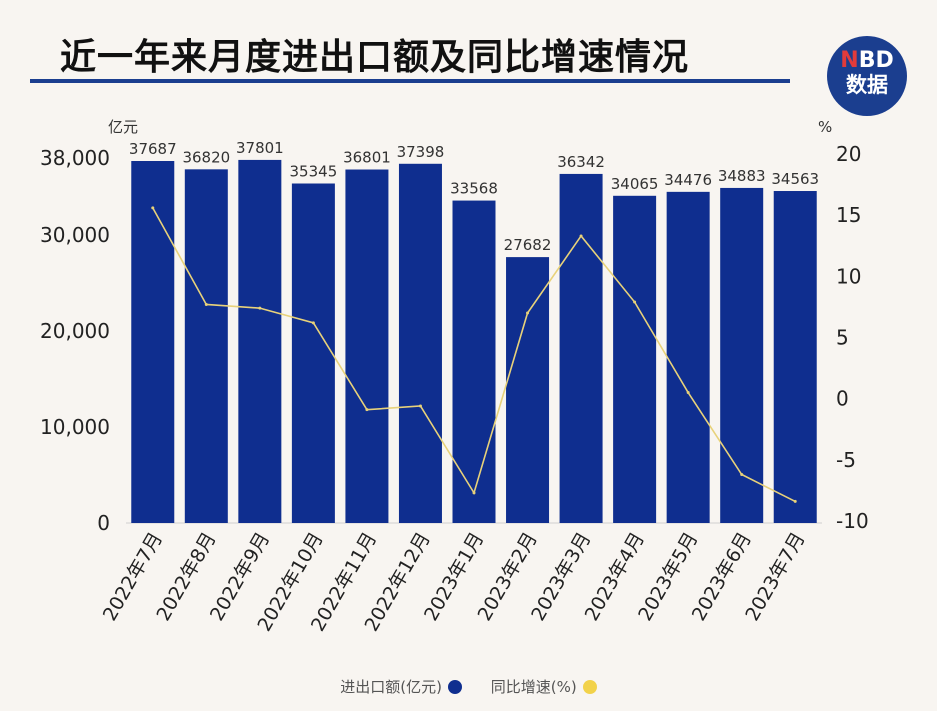  Describe the element at coordinates (454, 687) in the screenshot. I see `legend-dot-bar` at that location.